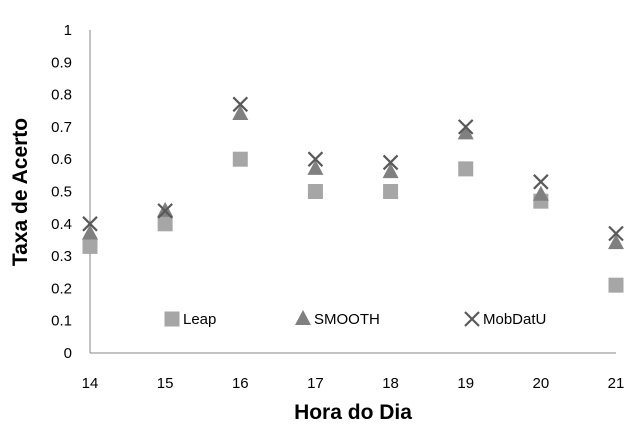 Image resolution: width=637 pixels, height=426 pixels. Describe the element at coordinates (315, 383) in the screenshot. I see `x-tick-label: 17` at that location.